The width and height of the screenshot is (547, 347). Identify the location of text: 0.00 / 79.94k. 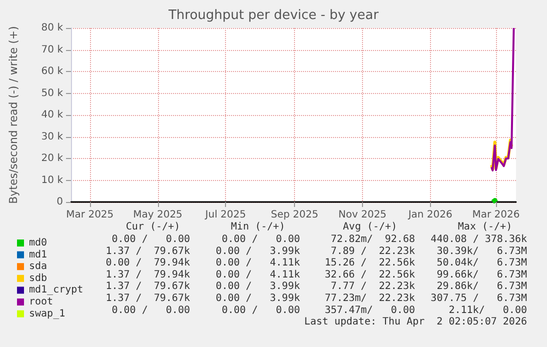
(148, 263).